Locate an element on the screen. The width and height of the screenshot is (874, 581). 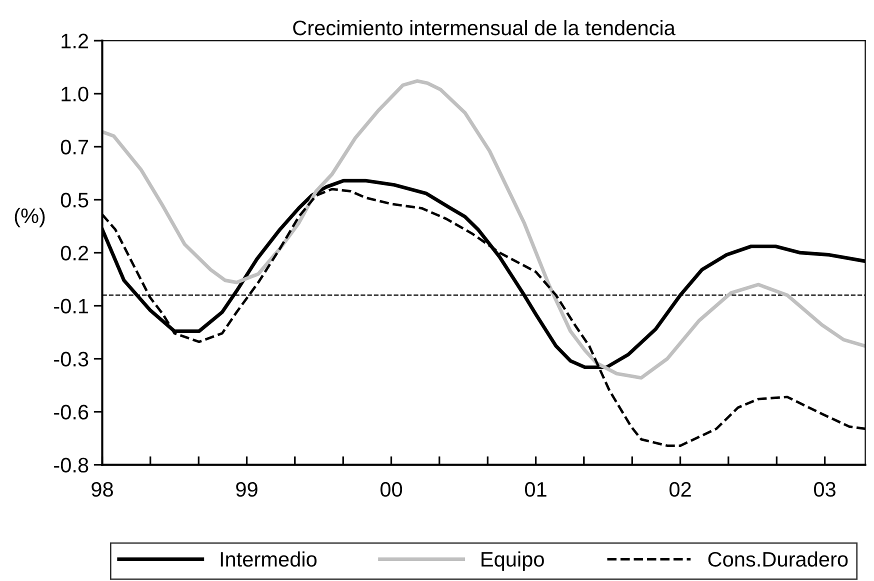
y-tick-label: 0.5 is located at coordinates (74, 200).